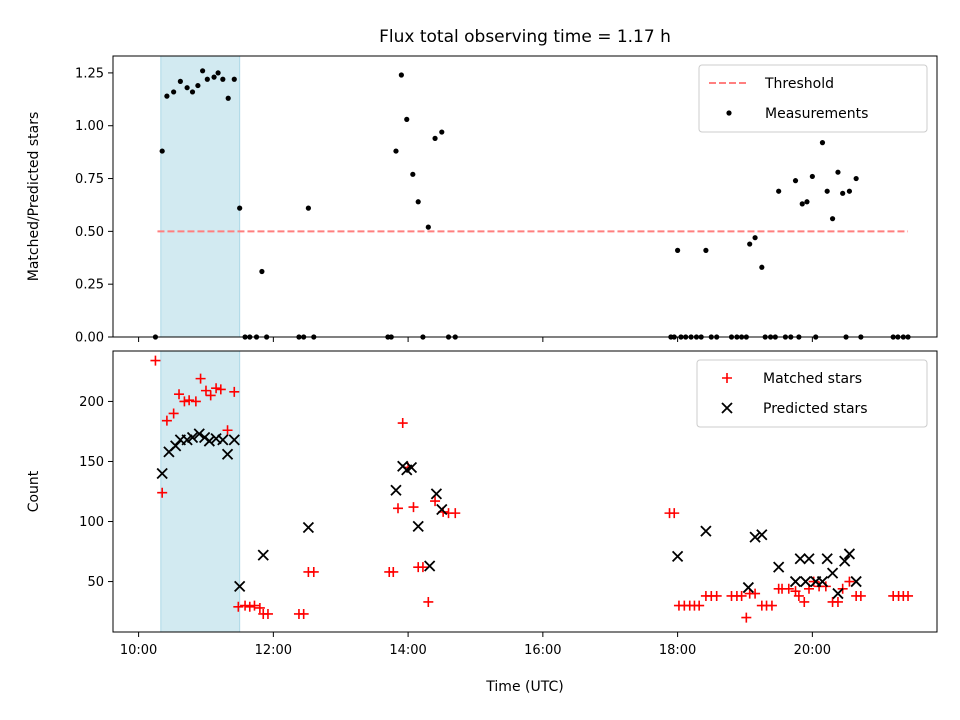  I want to click on x-tick-label: 14:00, so click(407, 650).